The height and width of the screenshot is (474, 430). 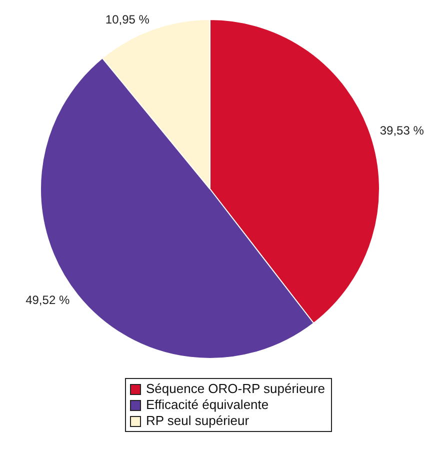 I want to click on legend-label: RP seul supérieur, so click(x=198, y=421).